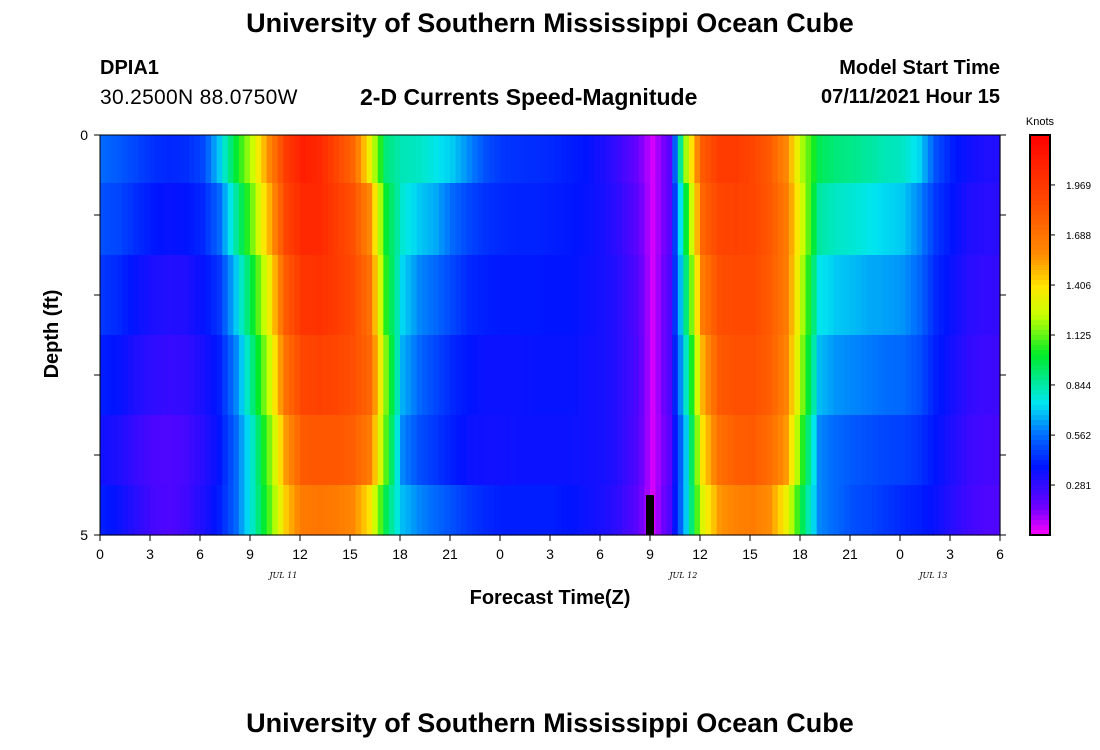  What do you see at coordinates (450, 554) in the screenshot?
I see `x-tick-label: 21` at bounding box center [450, 554].